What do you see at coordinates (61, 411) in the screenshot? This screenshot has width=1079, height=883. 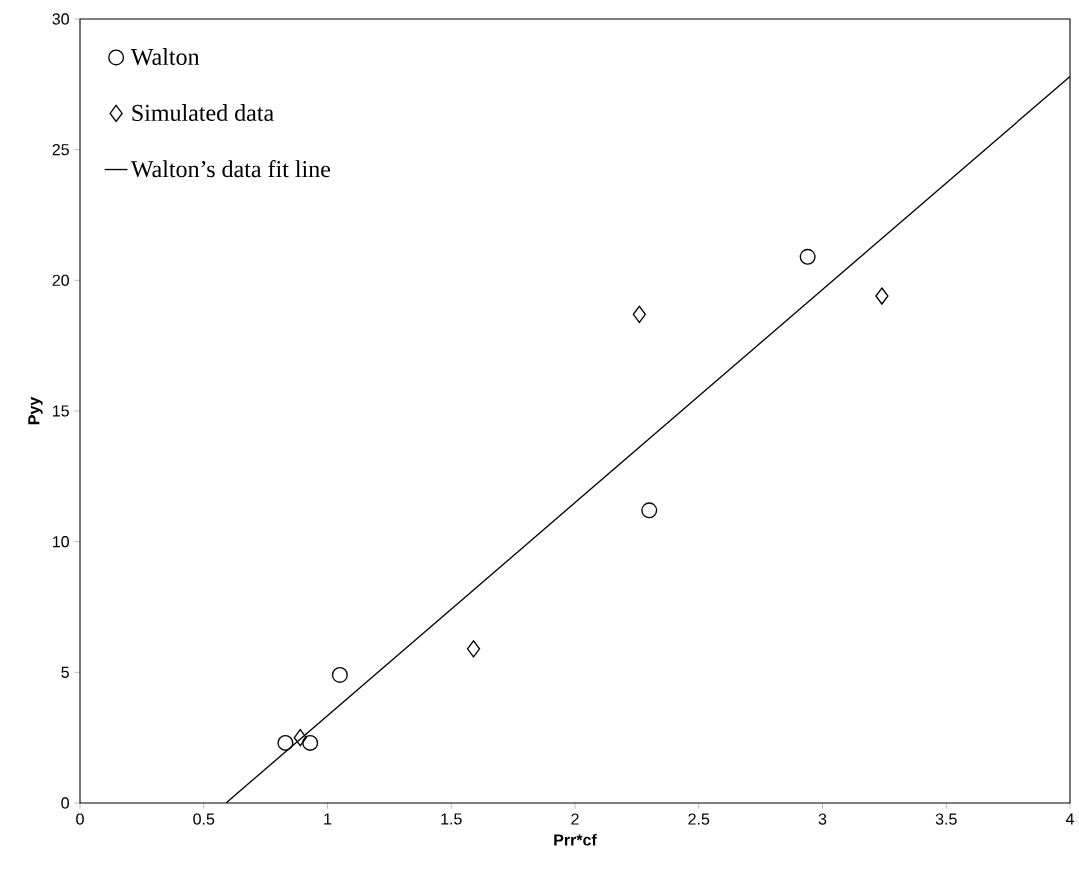 I see `y-tick-label: 15` at bounding box center [61, 411].